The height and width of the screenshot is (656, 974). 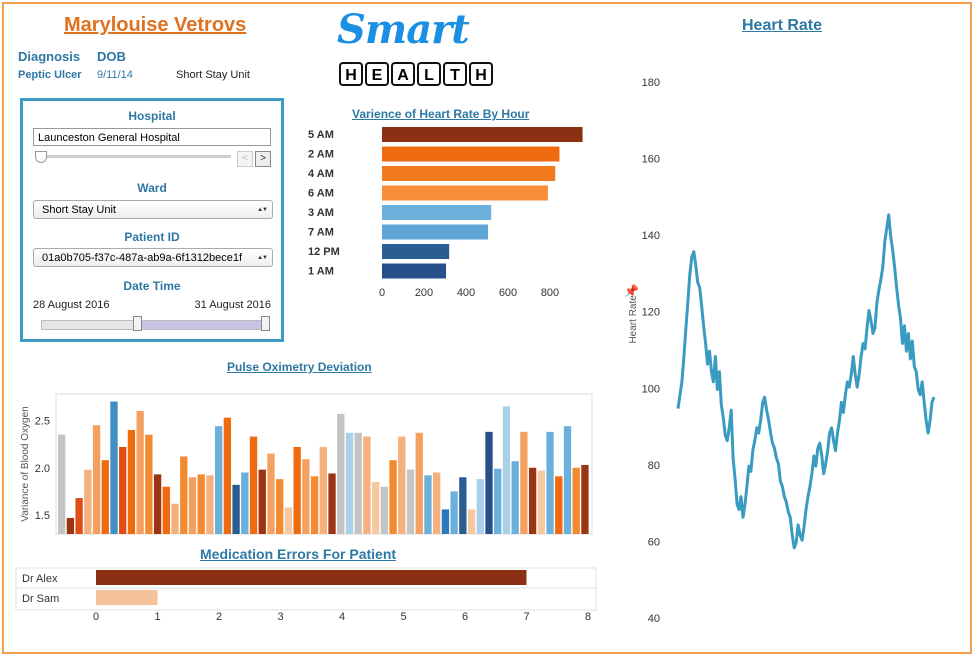 What do you see at coordinates (651, 389) in the screenshot?
I see `heartrate-tick-label: 100` at bounding box center [651, 389].